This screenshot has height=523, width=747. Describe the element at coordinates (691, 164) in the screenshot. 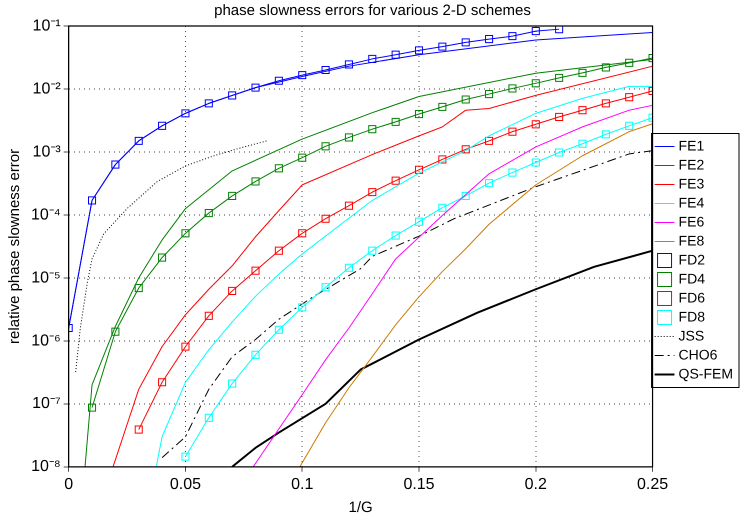

I see `legend-label: FE2` at that location.